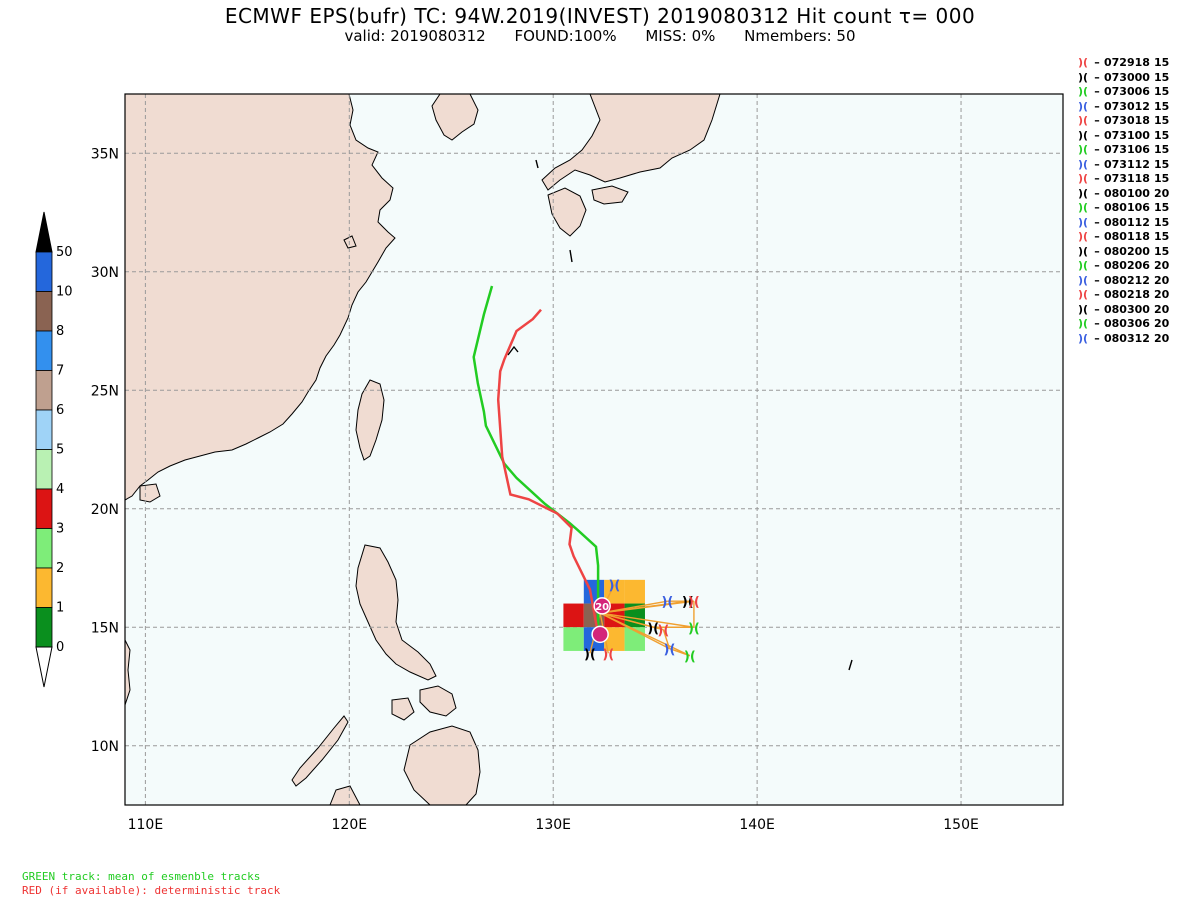 Image resolution: width=1200 pixels, height=900 pixels. What do you see at coordinates (60, 410) in the screenshot?
I see `colorbar-label: 6` at bounding box center [60, 410].